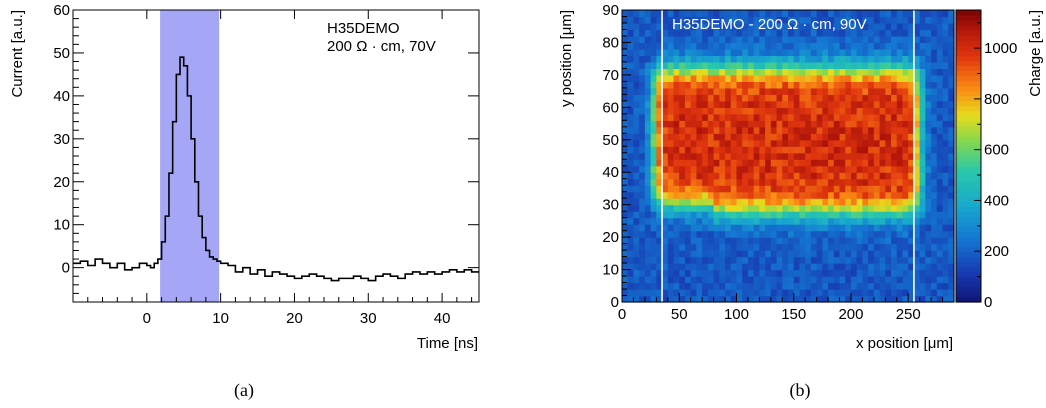 The image size is (1046, 408). What do you see at coordinates (244, 390) in the screenshot?
I see `caption-a: (a)` at bounding box center [244, 390].